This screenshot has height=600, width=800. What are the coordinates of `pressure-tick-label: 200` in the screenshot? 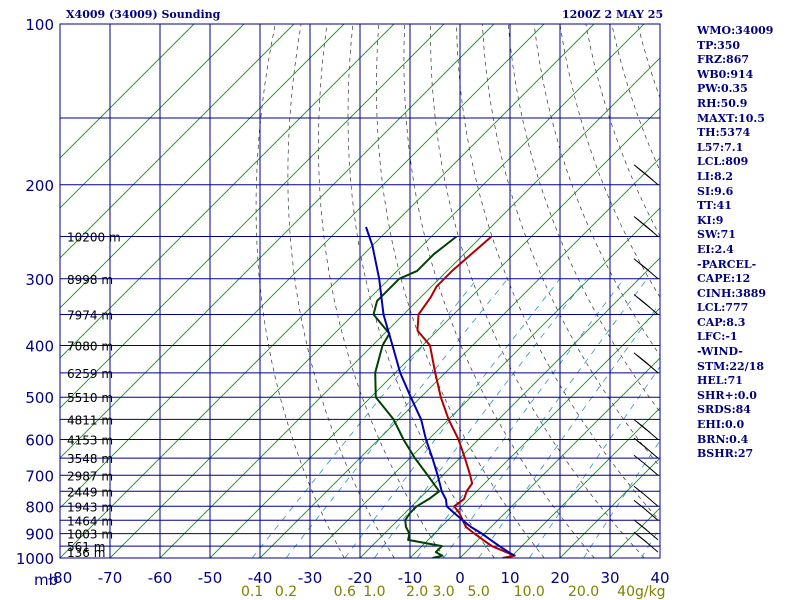 It's located at (39, 186).